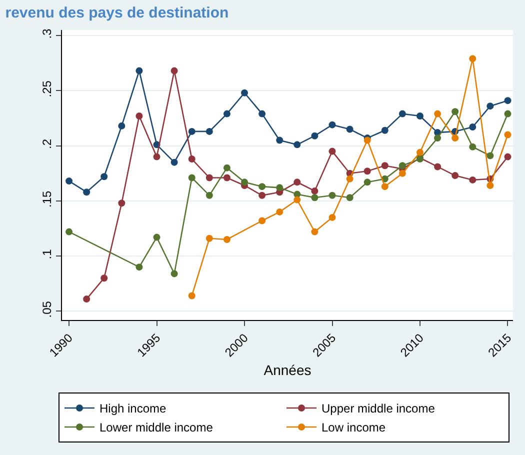  I want to click on y-tick-label: .25, so click(47, 89).